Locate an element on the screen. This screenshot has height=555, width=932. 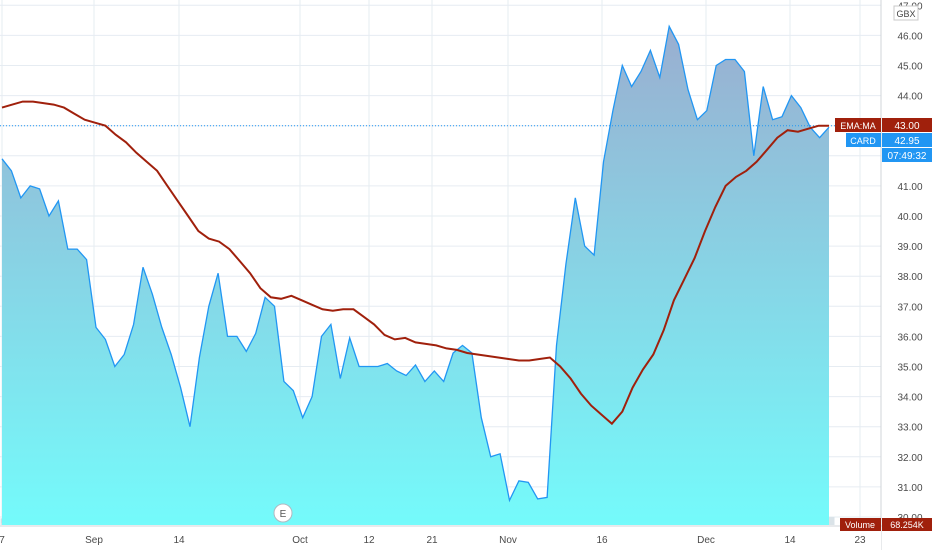
ema-name-tag is located at coordinates (858, 125).